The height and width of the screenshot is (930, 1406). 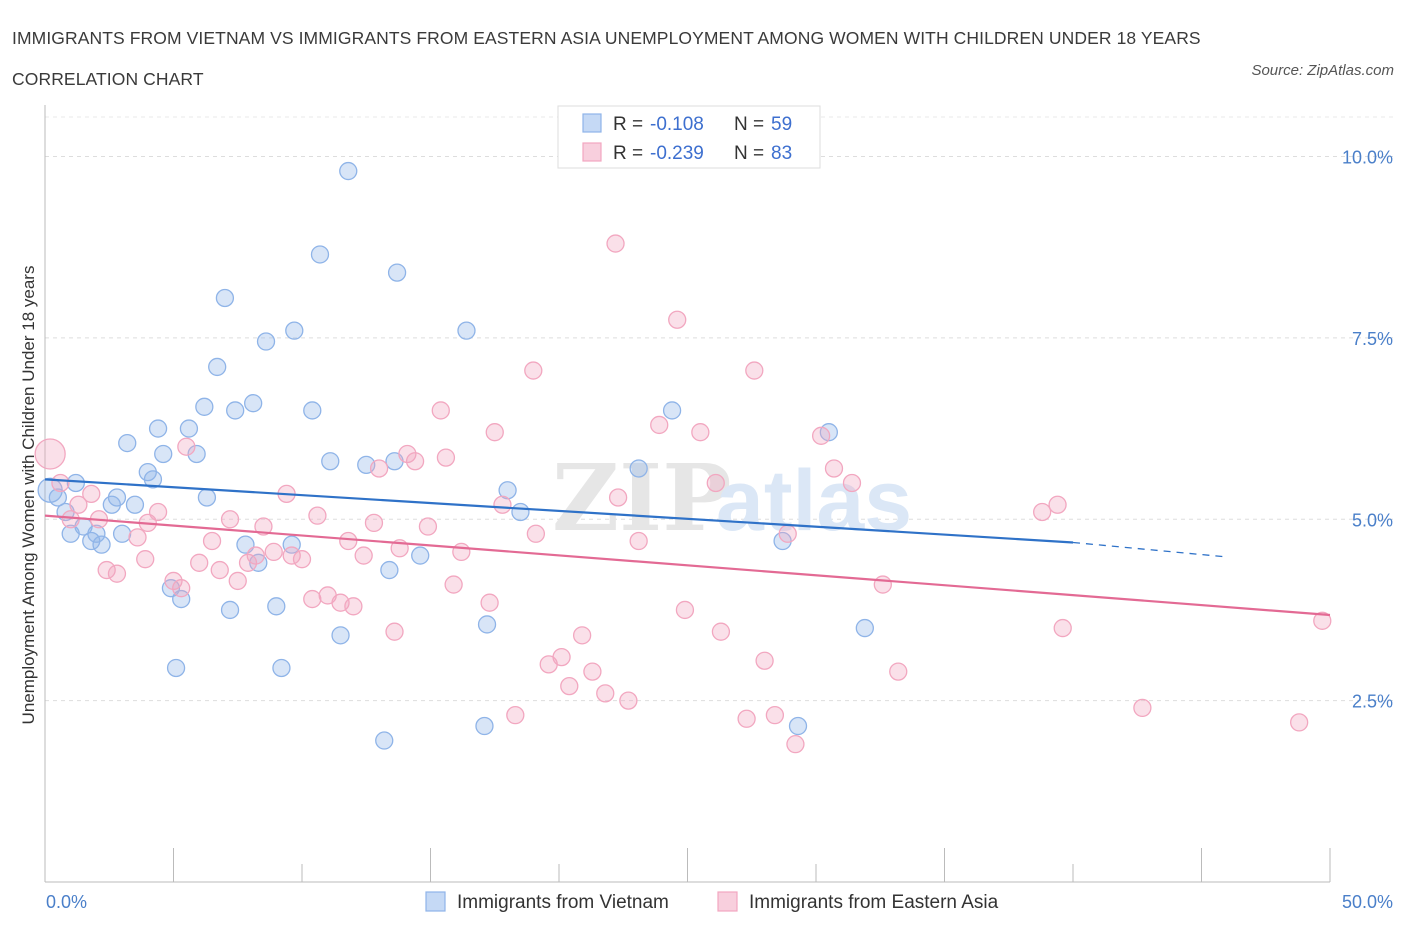 What do you see at coordinates (1372, 520) in the screenshot?
I see `y-tick-label-1: 5.0%` at bounding box center [1372, 520].